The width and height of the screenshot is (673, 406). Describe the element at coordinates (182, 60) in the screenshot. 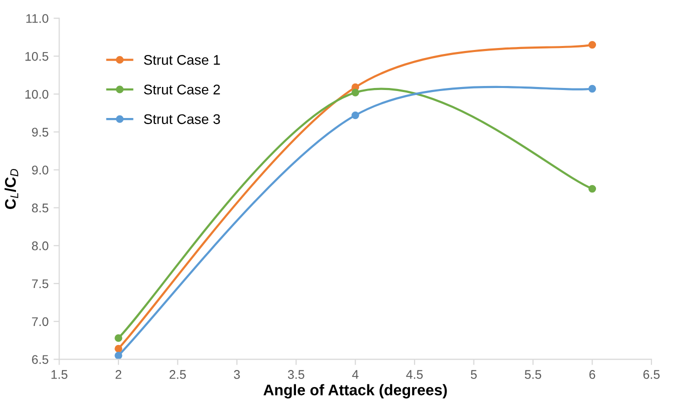

I see `legend-label: Strut Case 1` at that location.